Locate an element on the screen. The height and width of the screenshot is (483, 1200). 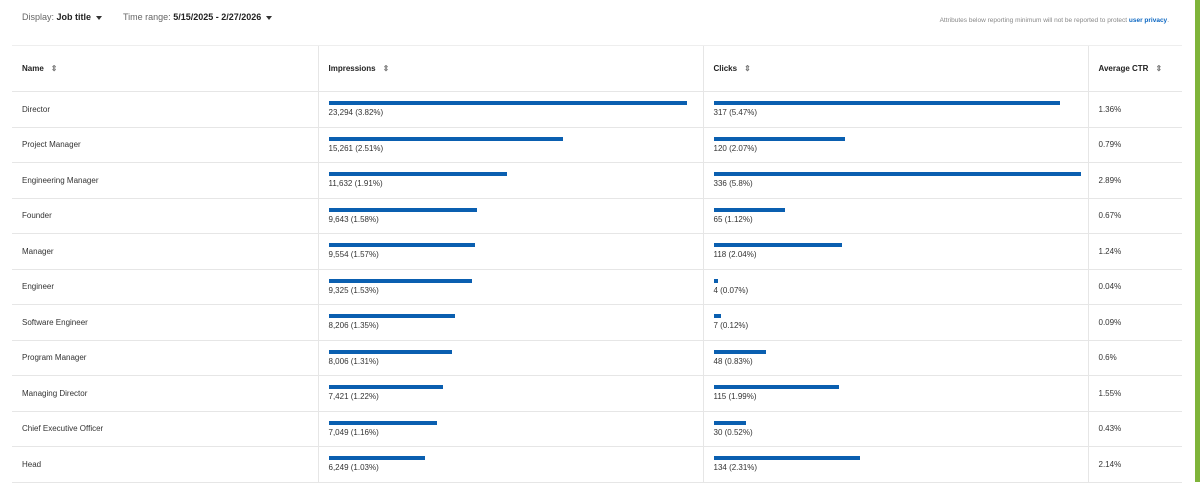
column-header-impressions: Impressions ⇕ is located at coordinates (510, 68).